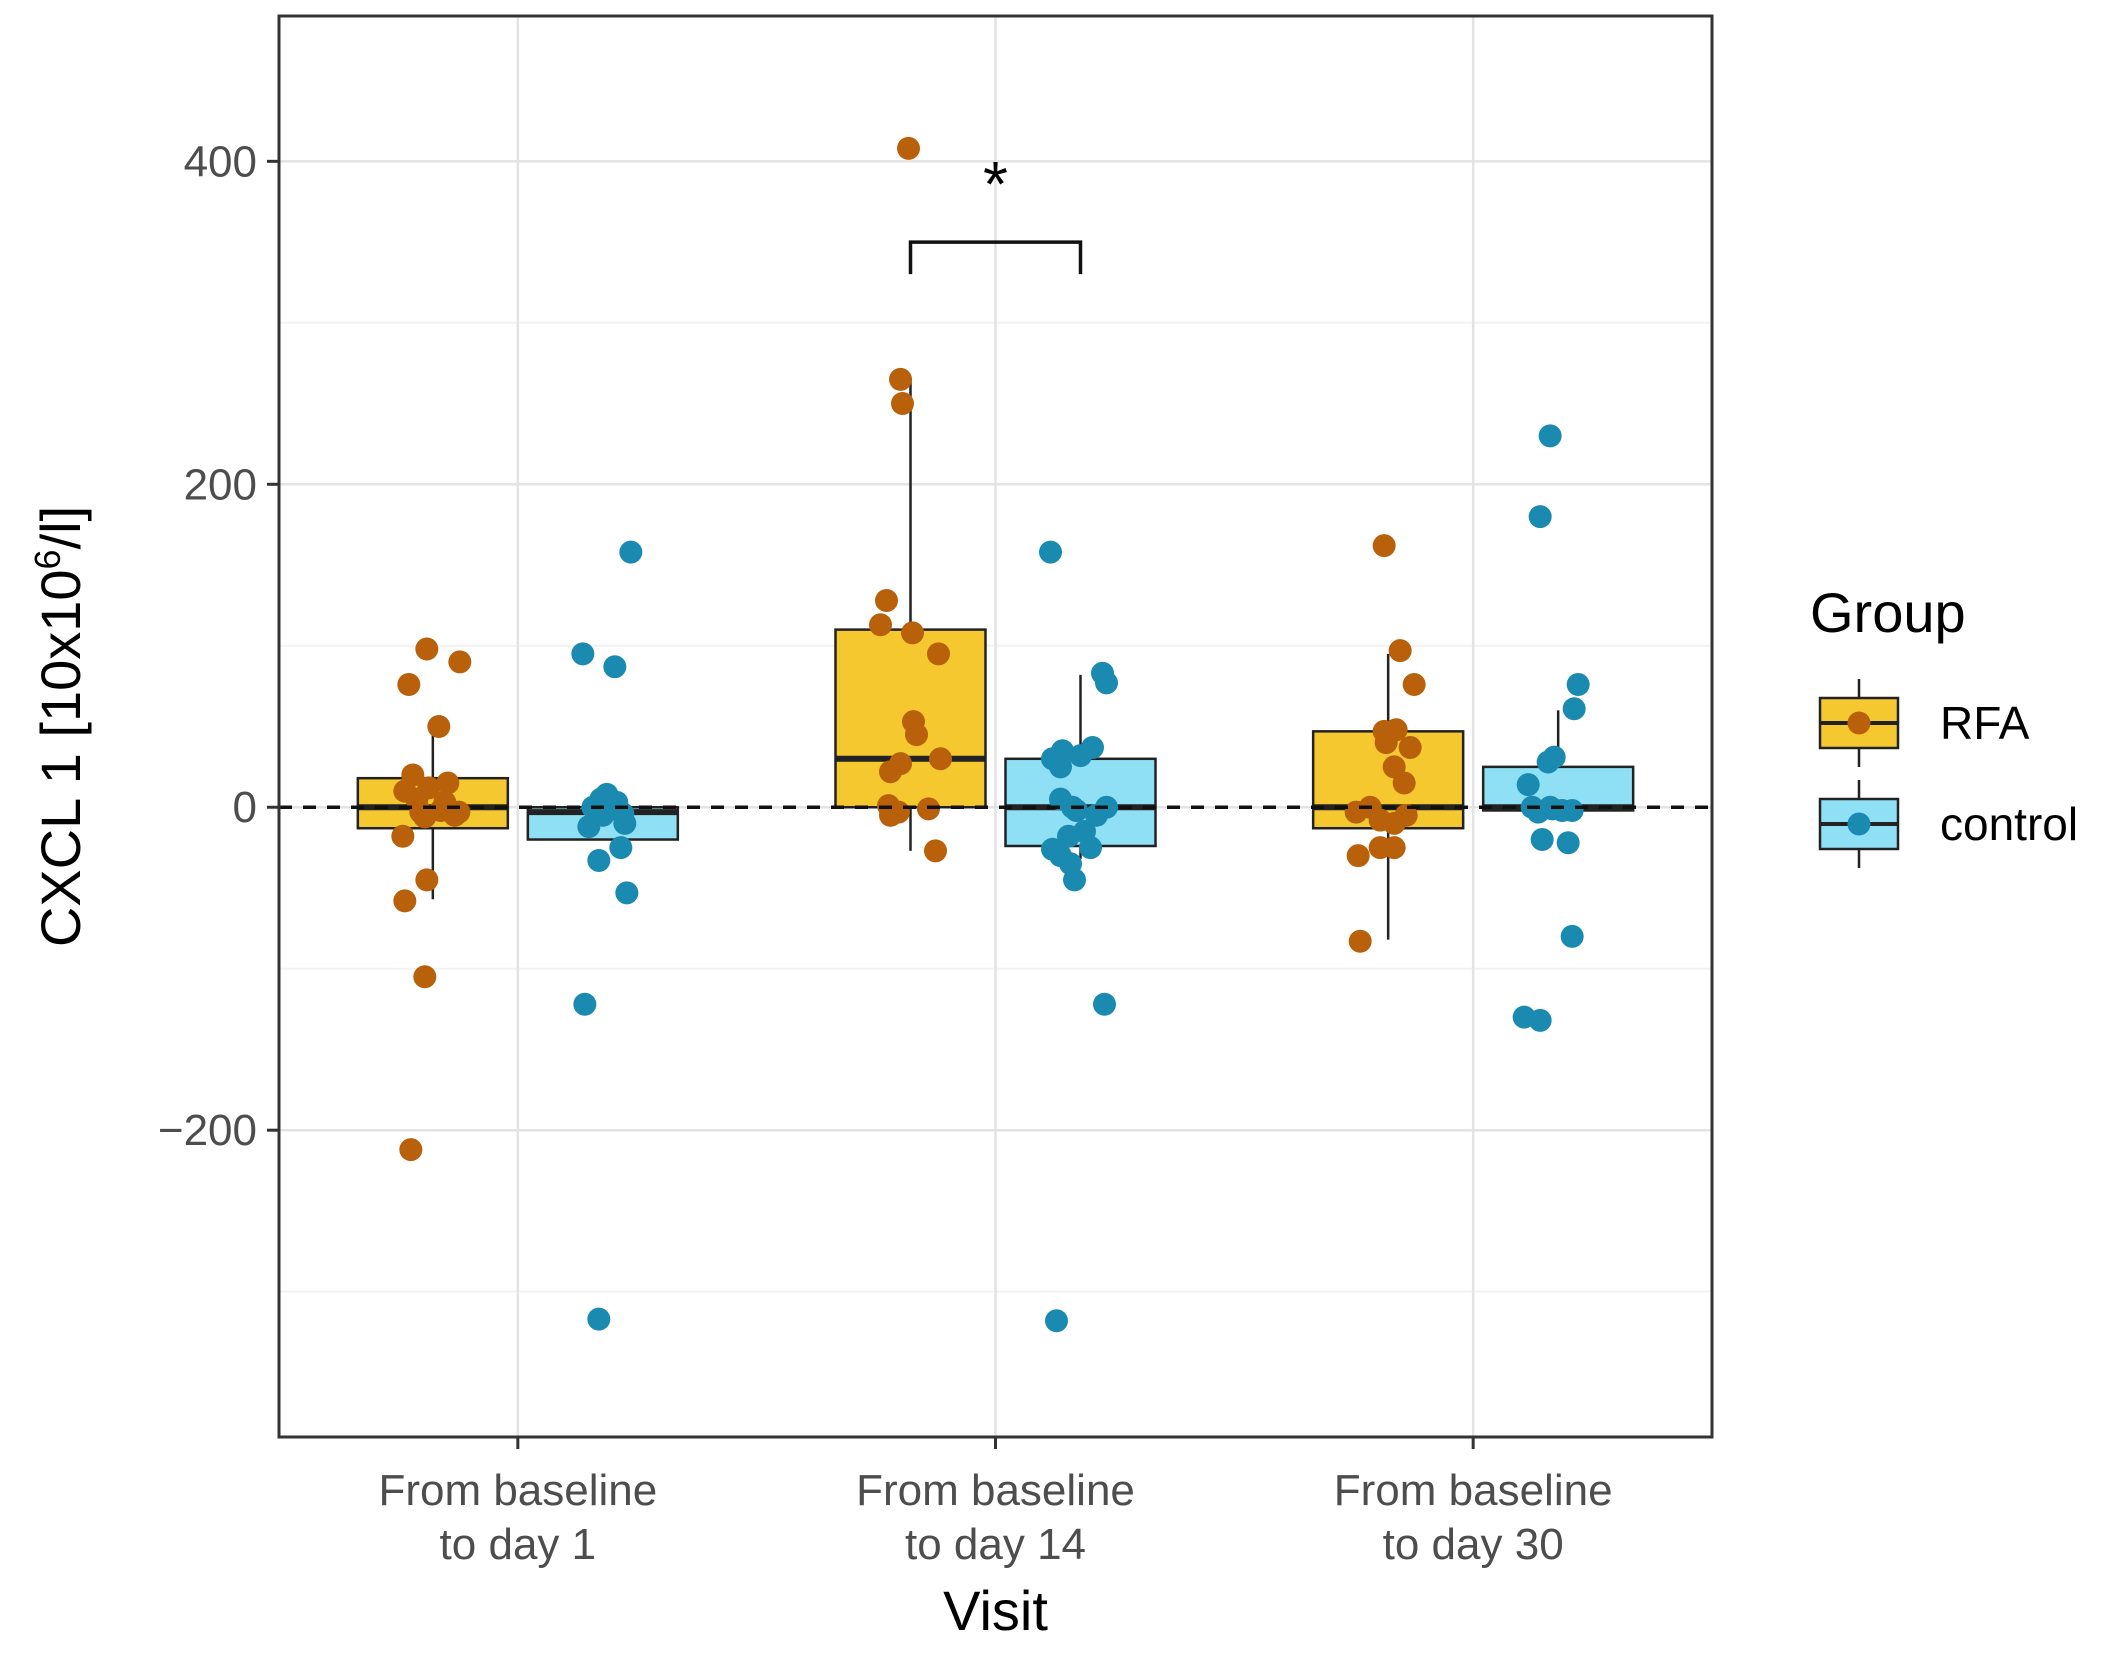  What do you see at coordinates (2009, 824) in the screenshot?
I see `legend-item-label: control` at bounding box center [2009, 824].